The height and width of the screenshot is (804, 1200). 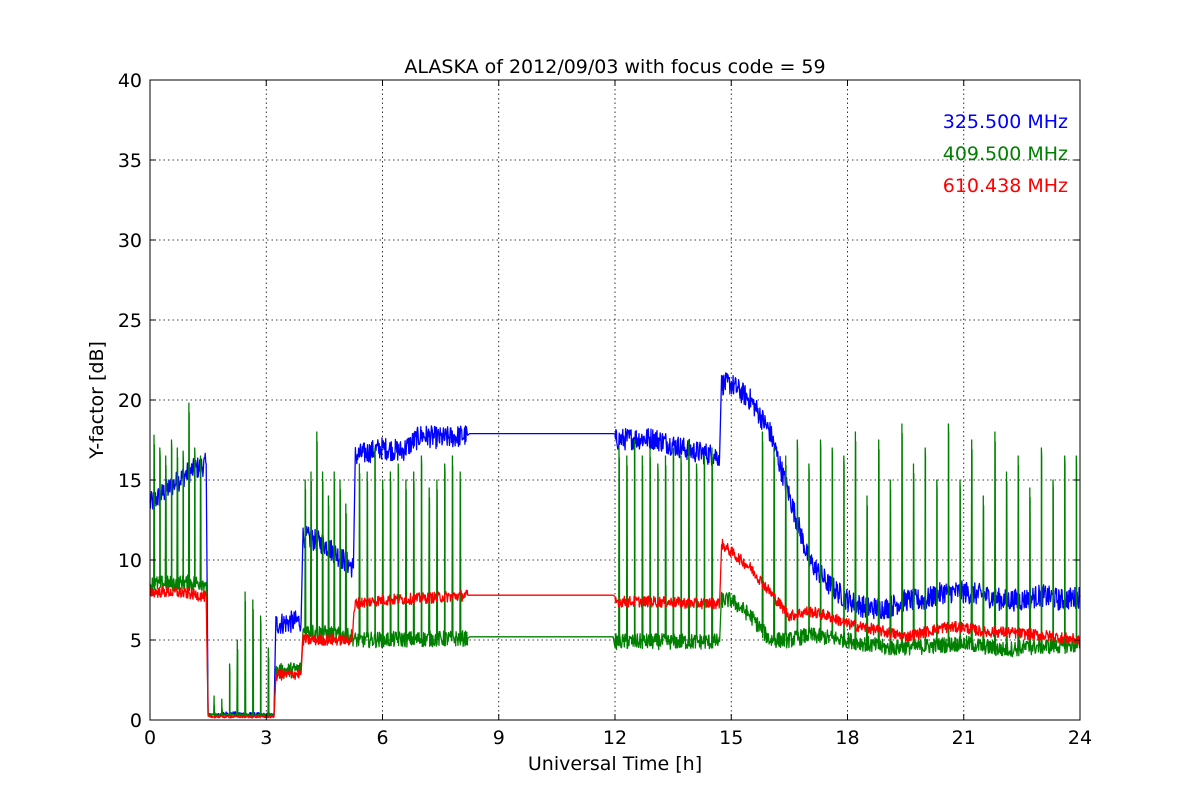 What do you see at coordinates (150, 738) in the screenshot?
I see `x-tick-label: 0` at bounding box center [150, 738].